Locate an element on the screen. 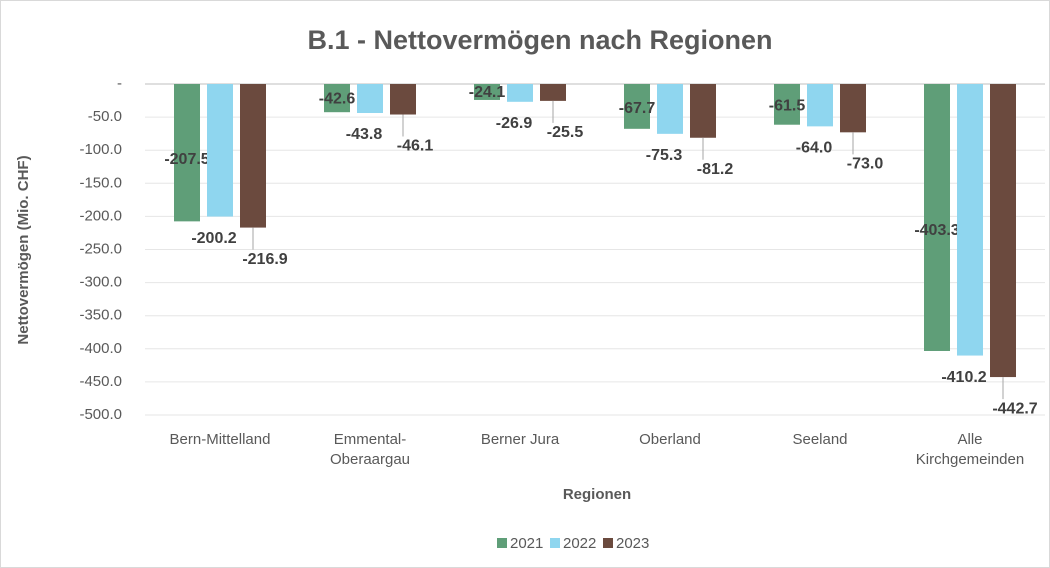 Image resolution: width=1050 pixels, height=568 pixels. data-label: -216.9 is located at coordinates (264, 259).